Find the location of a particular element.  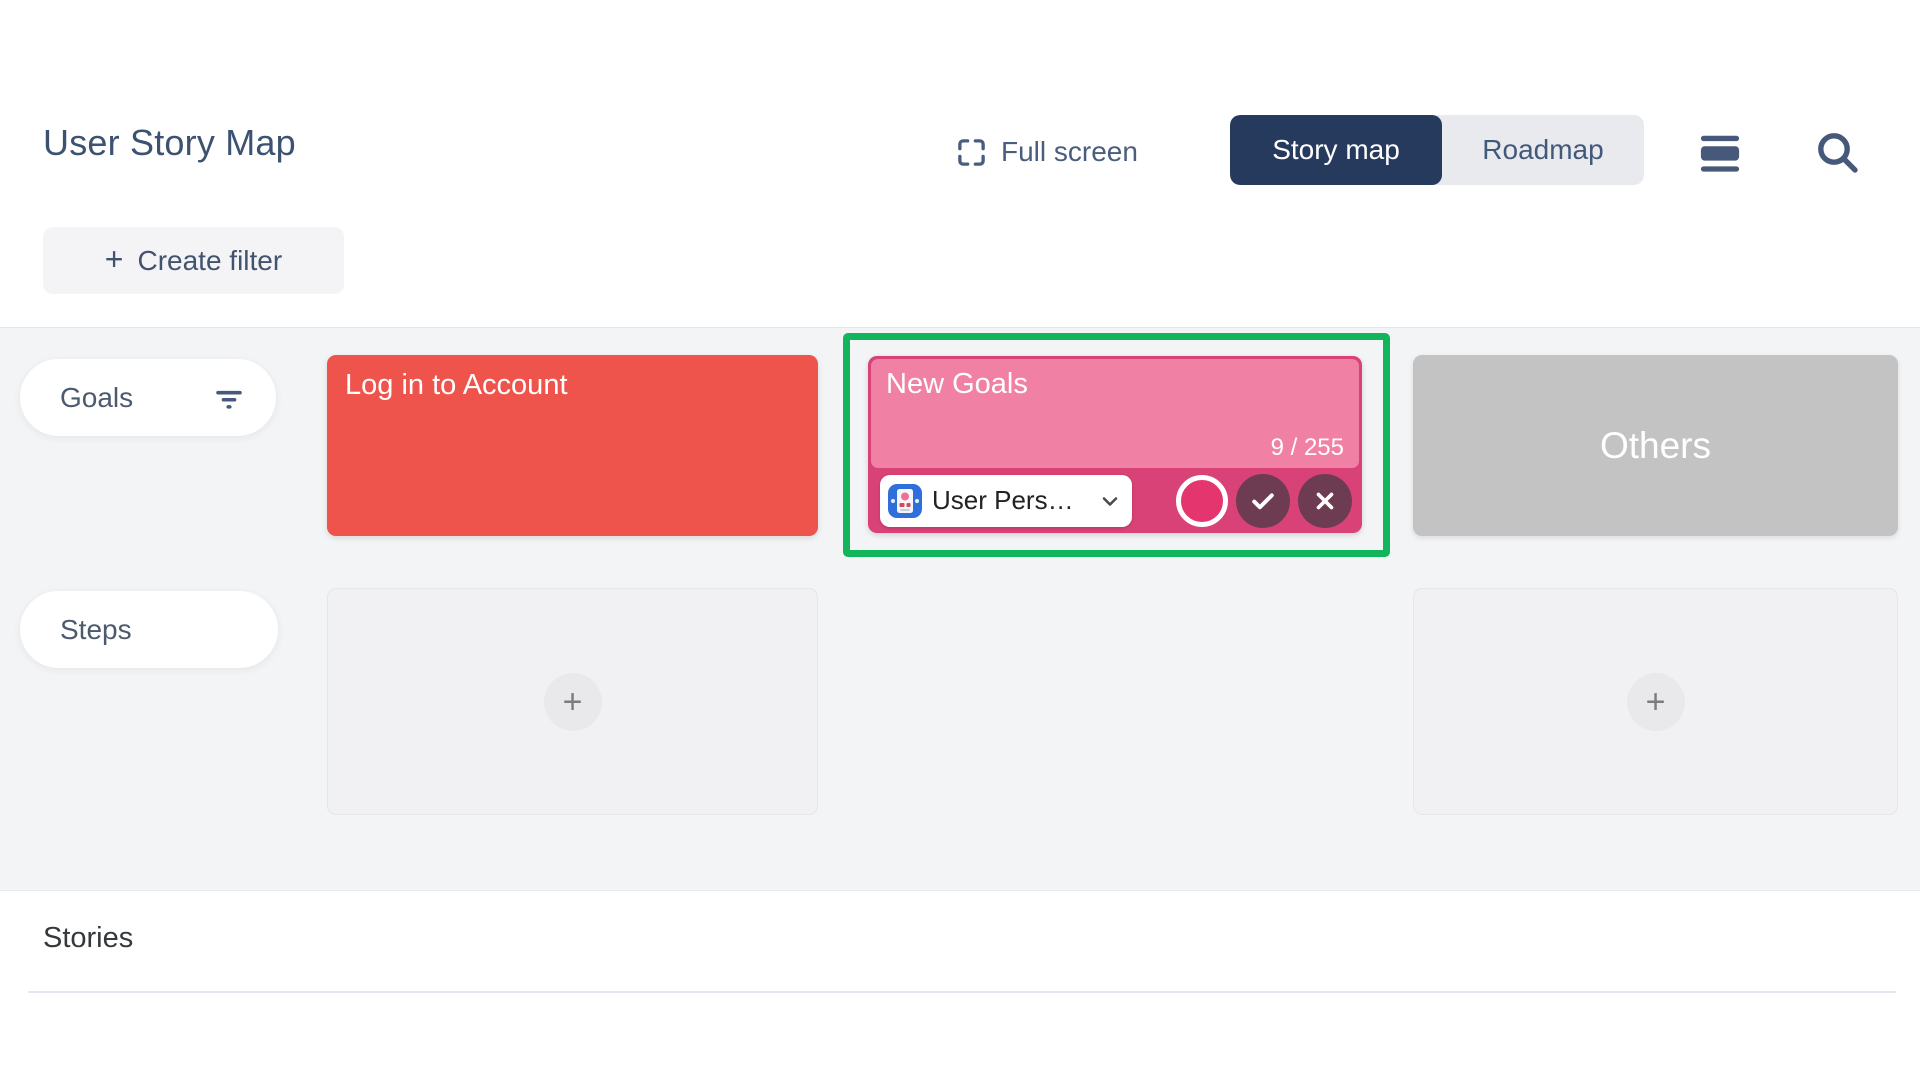

rows-menu-button is located at coordinates (1720, 152).